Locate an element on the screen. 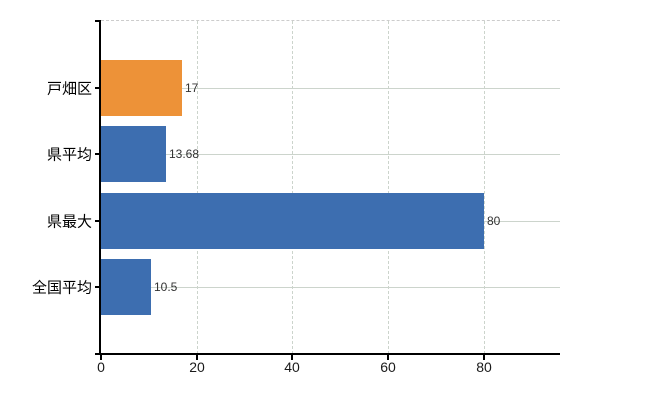 The height and width of the screenshot is (400, 650). category-label: 戸畑区 is located at coordinates (69, 89).